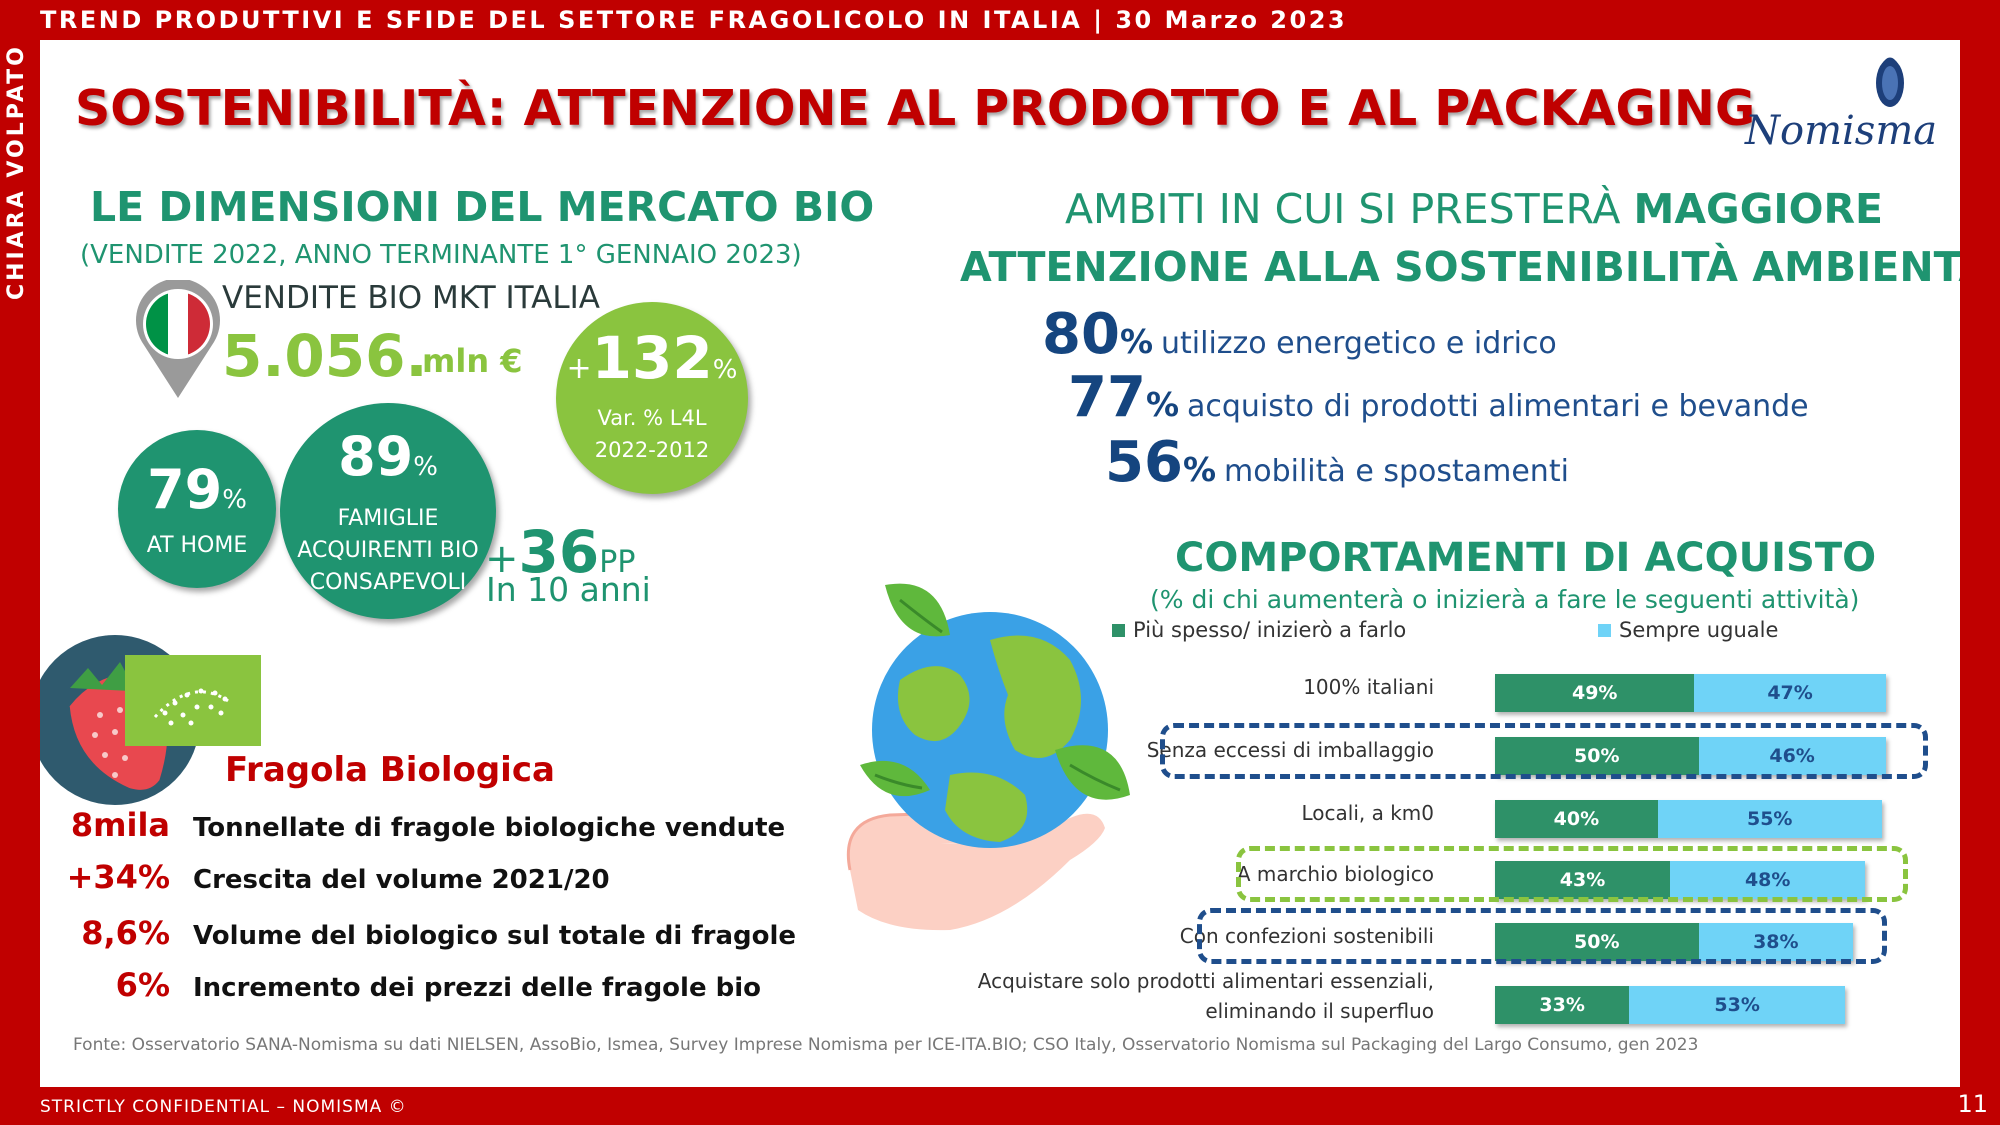 The height and width of the screenshot is (1125, 2000). Describe the element at coordinates (988, 757) in the screenshot. I see `globe-hand-icon` at that location.